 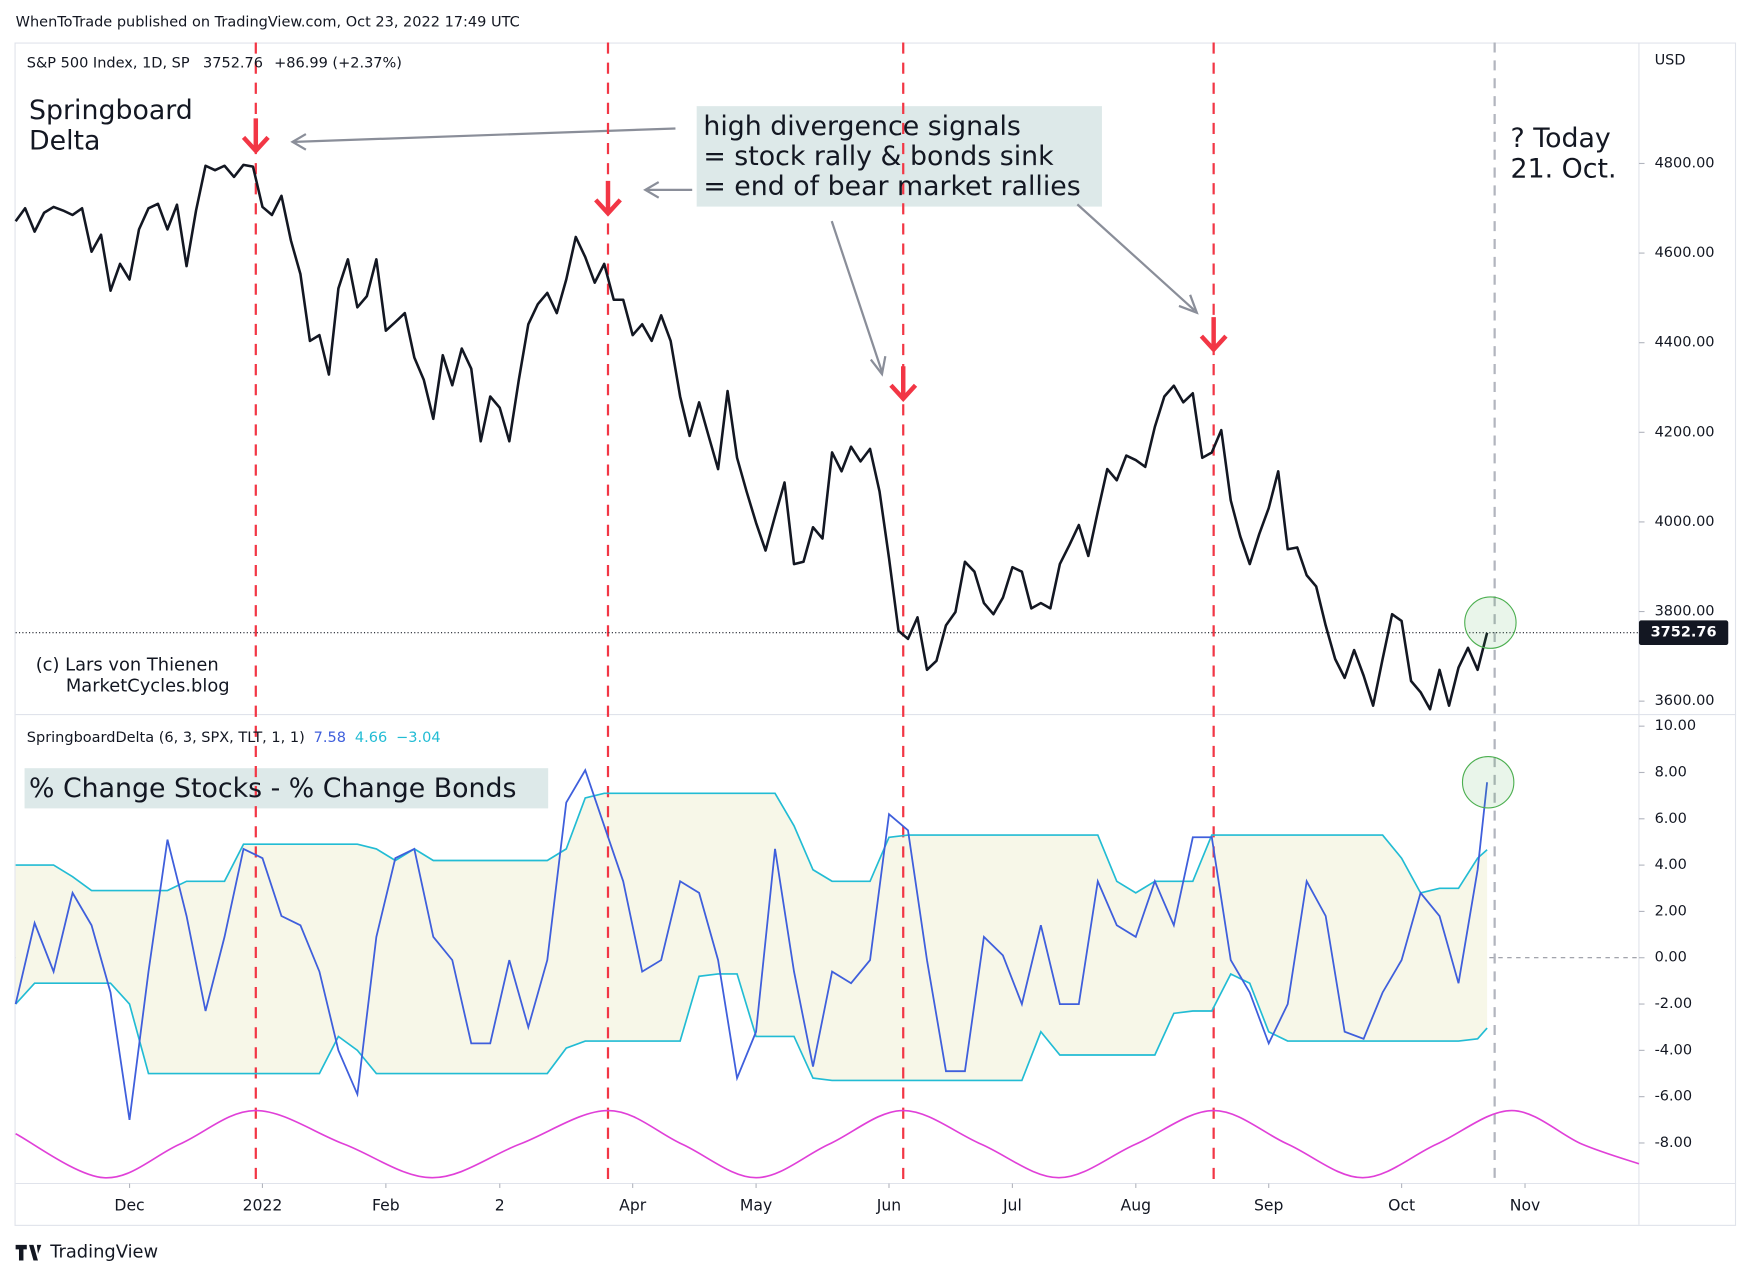 What do you see at coordinates (1269, 1204) in the screenshot?
I see `x-tick-label: Sep` at bounding box center [1269, 1204].